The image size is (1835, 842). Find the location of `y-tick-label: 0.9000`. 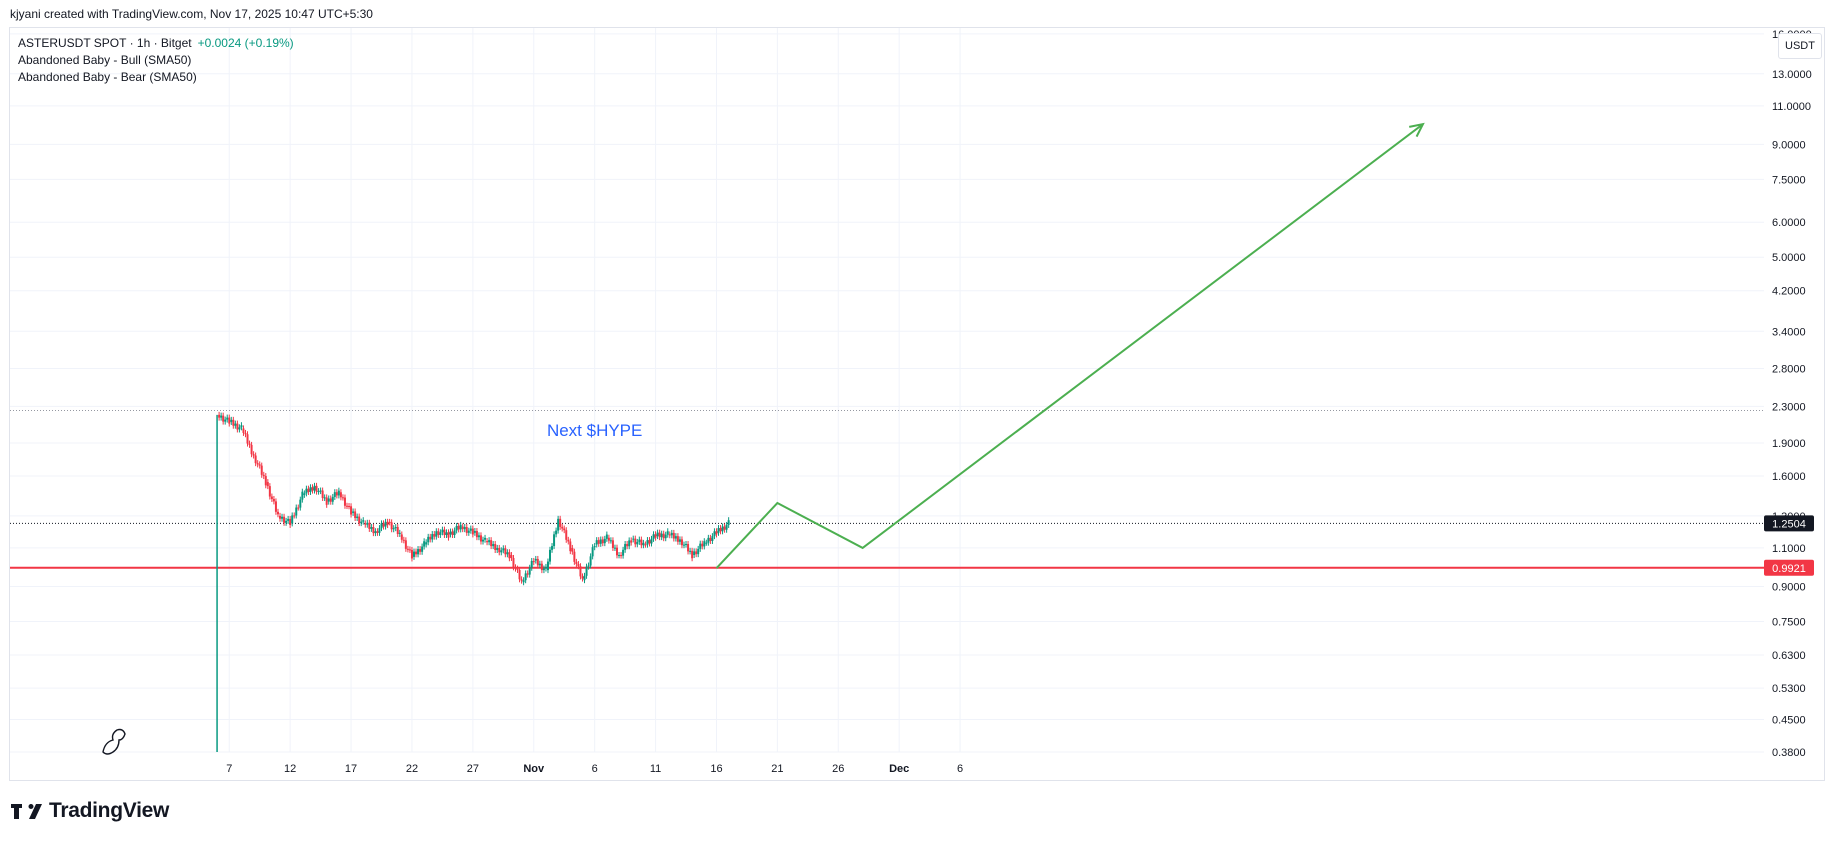

y-tick-label: 0.9000 is located at coordinates (1789, 587).